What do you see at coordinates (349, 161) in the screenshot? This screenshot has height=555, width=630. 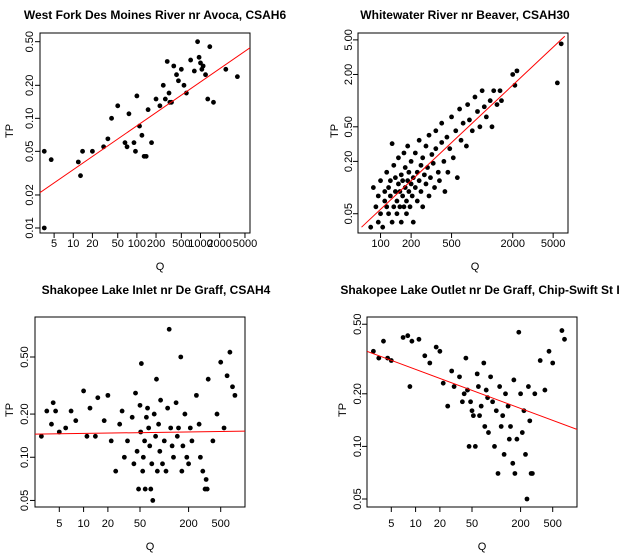 I see `y-tick-label: 0.20` at bounding box center [349, 161].